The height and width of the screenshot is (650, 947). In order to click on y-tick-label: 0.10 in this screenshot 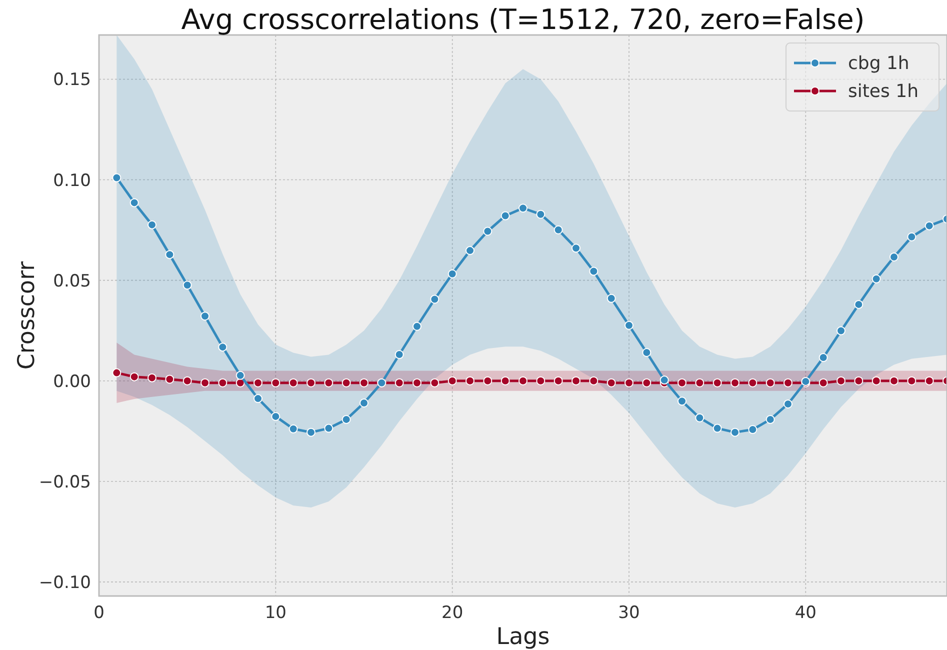, I will do `click(72, 180)`.